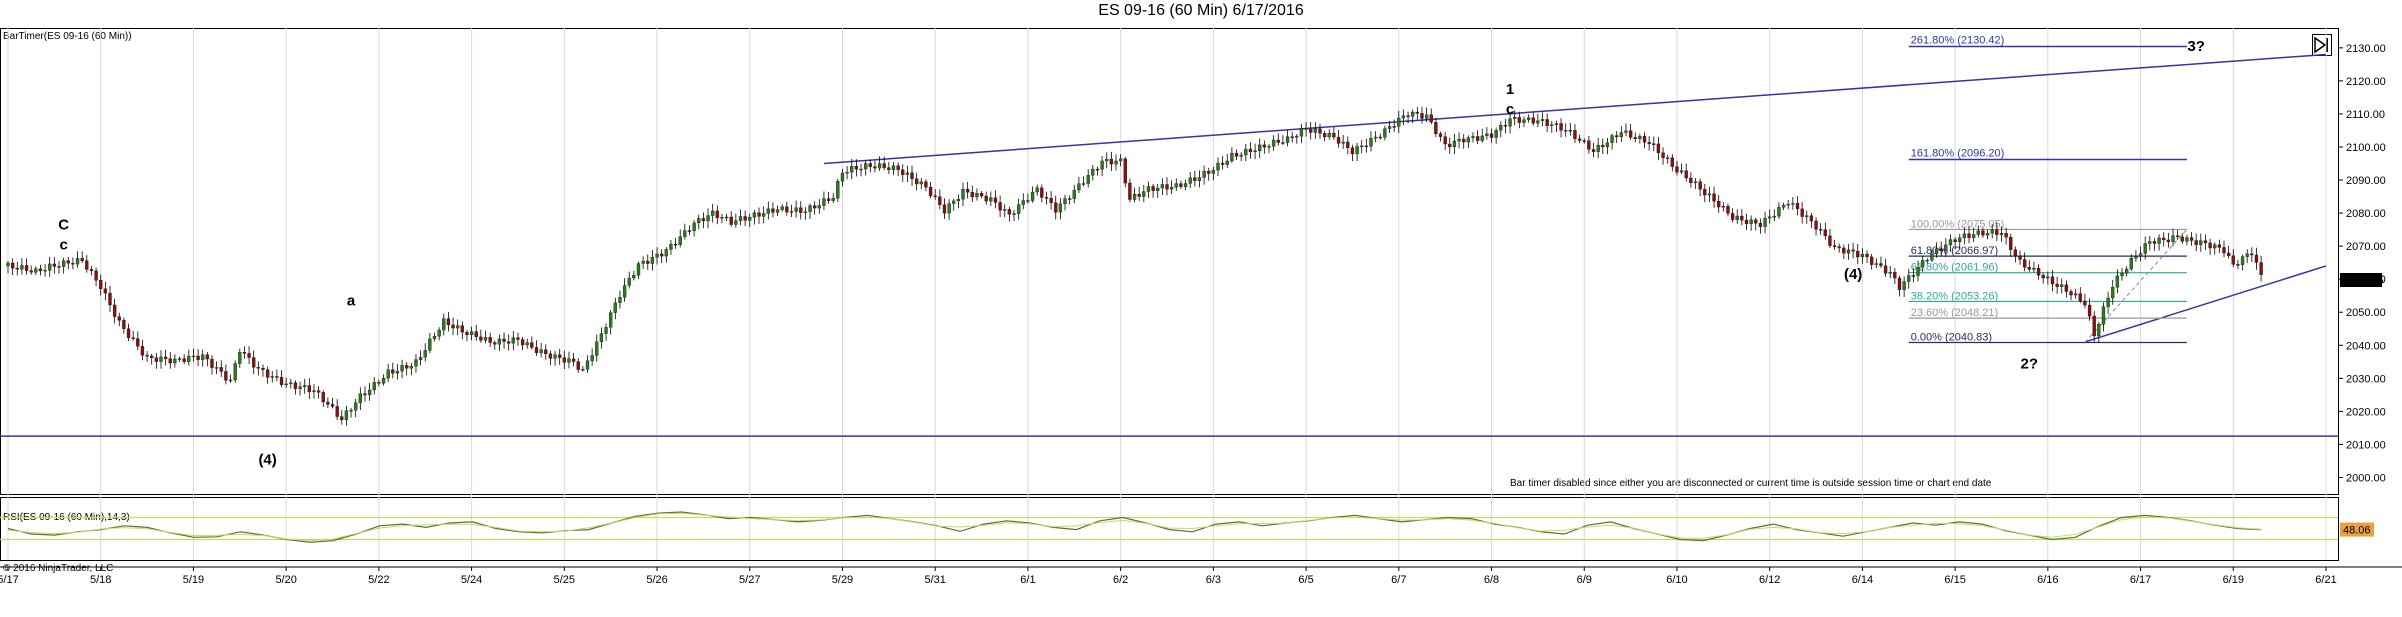  What do you see at coordinates (2322, 45) in the screenshot?
I see `close-panel-icon` at bounding box center [2322, 45].